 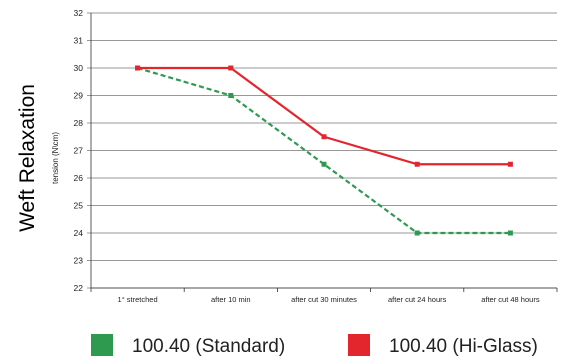 I want to click on y-tick-labels: 22 23 24 25 26 27 28 29 30 31 32, so click(x=79, y=150).